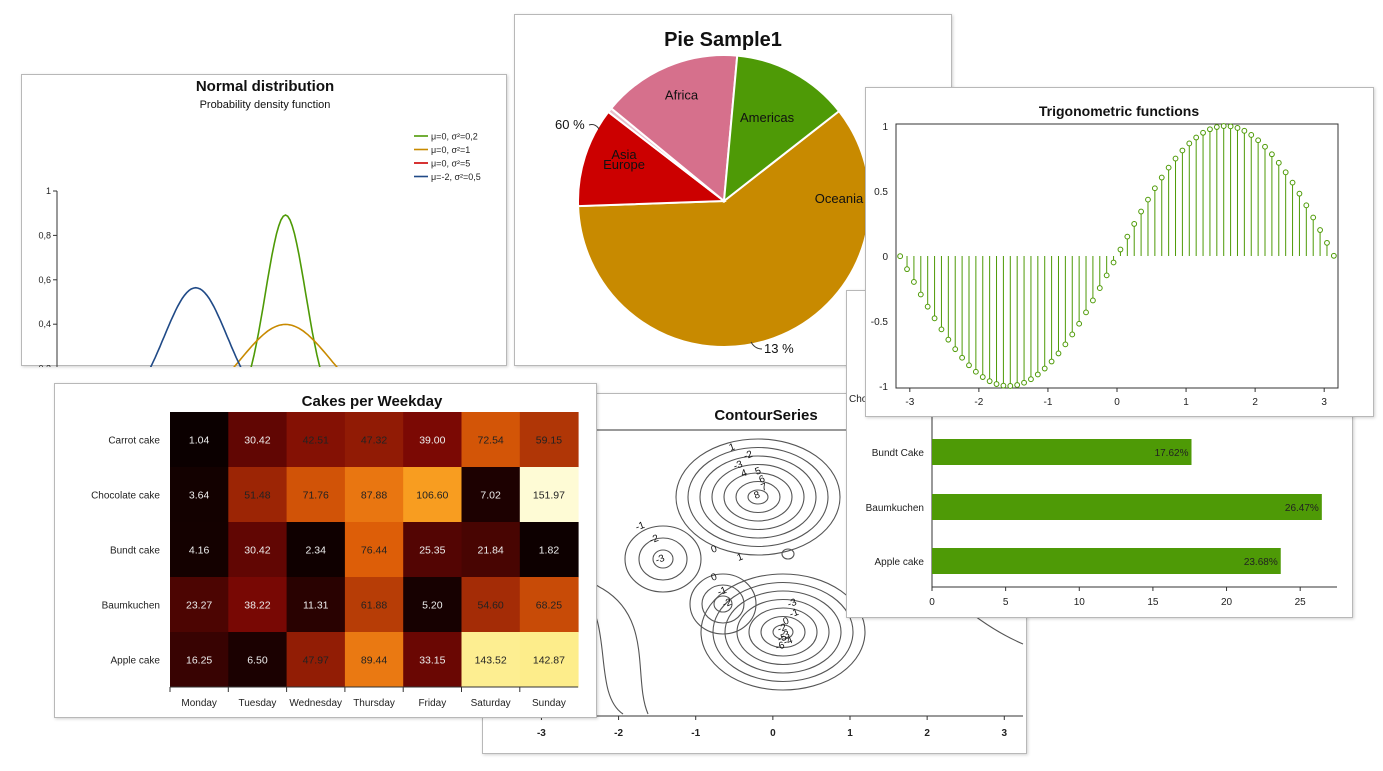 This screenshot has height=771, width=1383. I want to click on heatmap-cell-value: 76.44, so click(374, 551).